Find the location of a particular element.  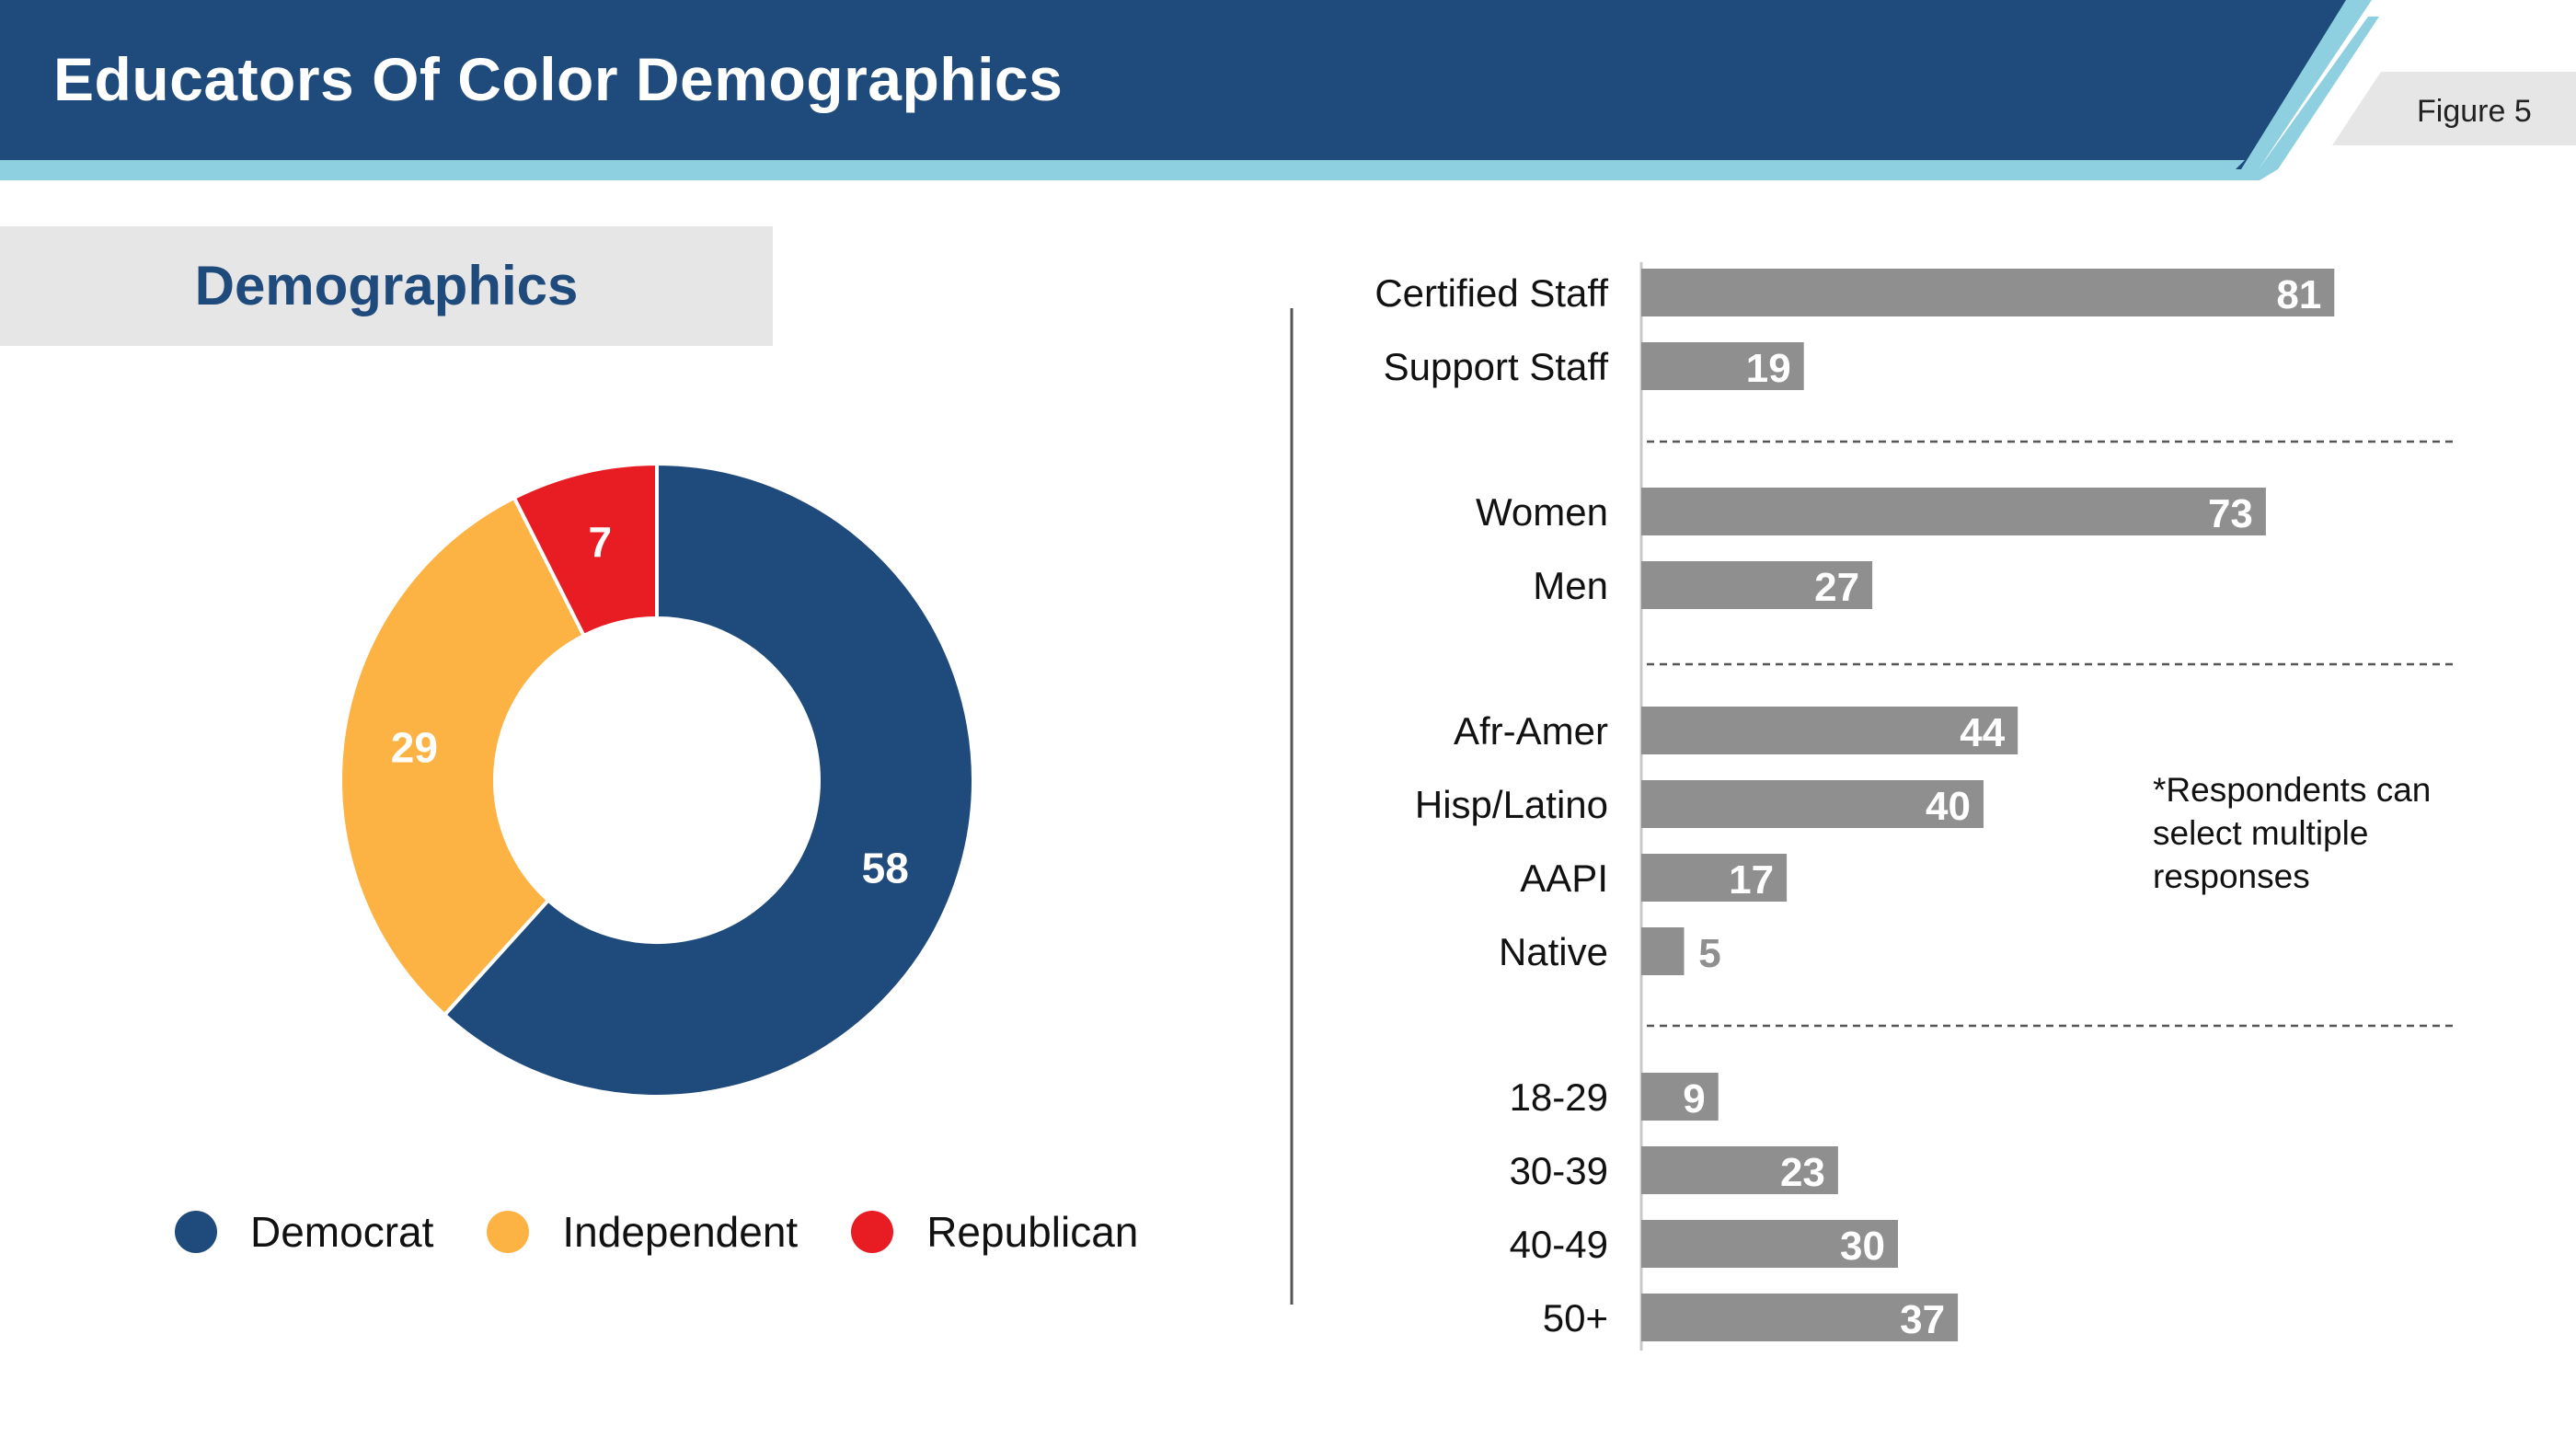

bar-category-label: 30-39 is located at coordinates (1559, 1170).